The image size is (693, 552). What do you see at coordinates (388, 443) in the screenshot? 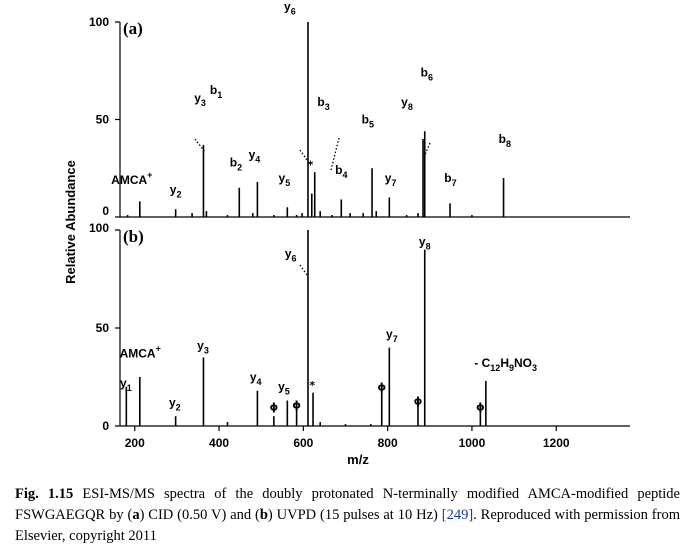
I see `x-tick-label: 800` at bounding box center [388, 443].